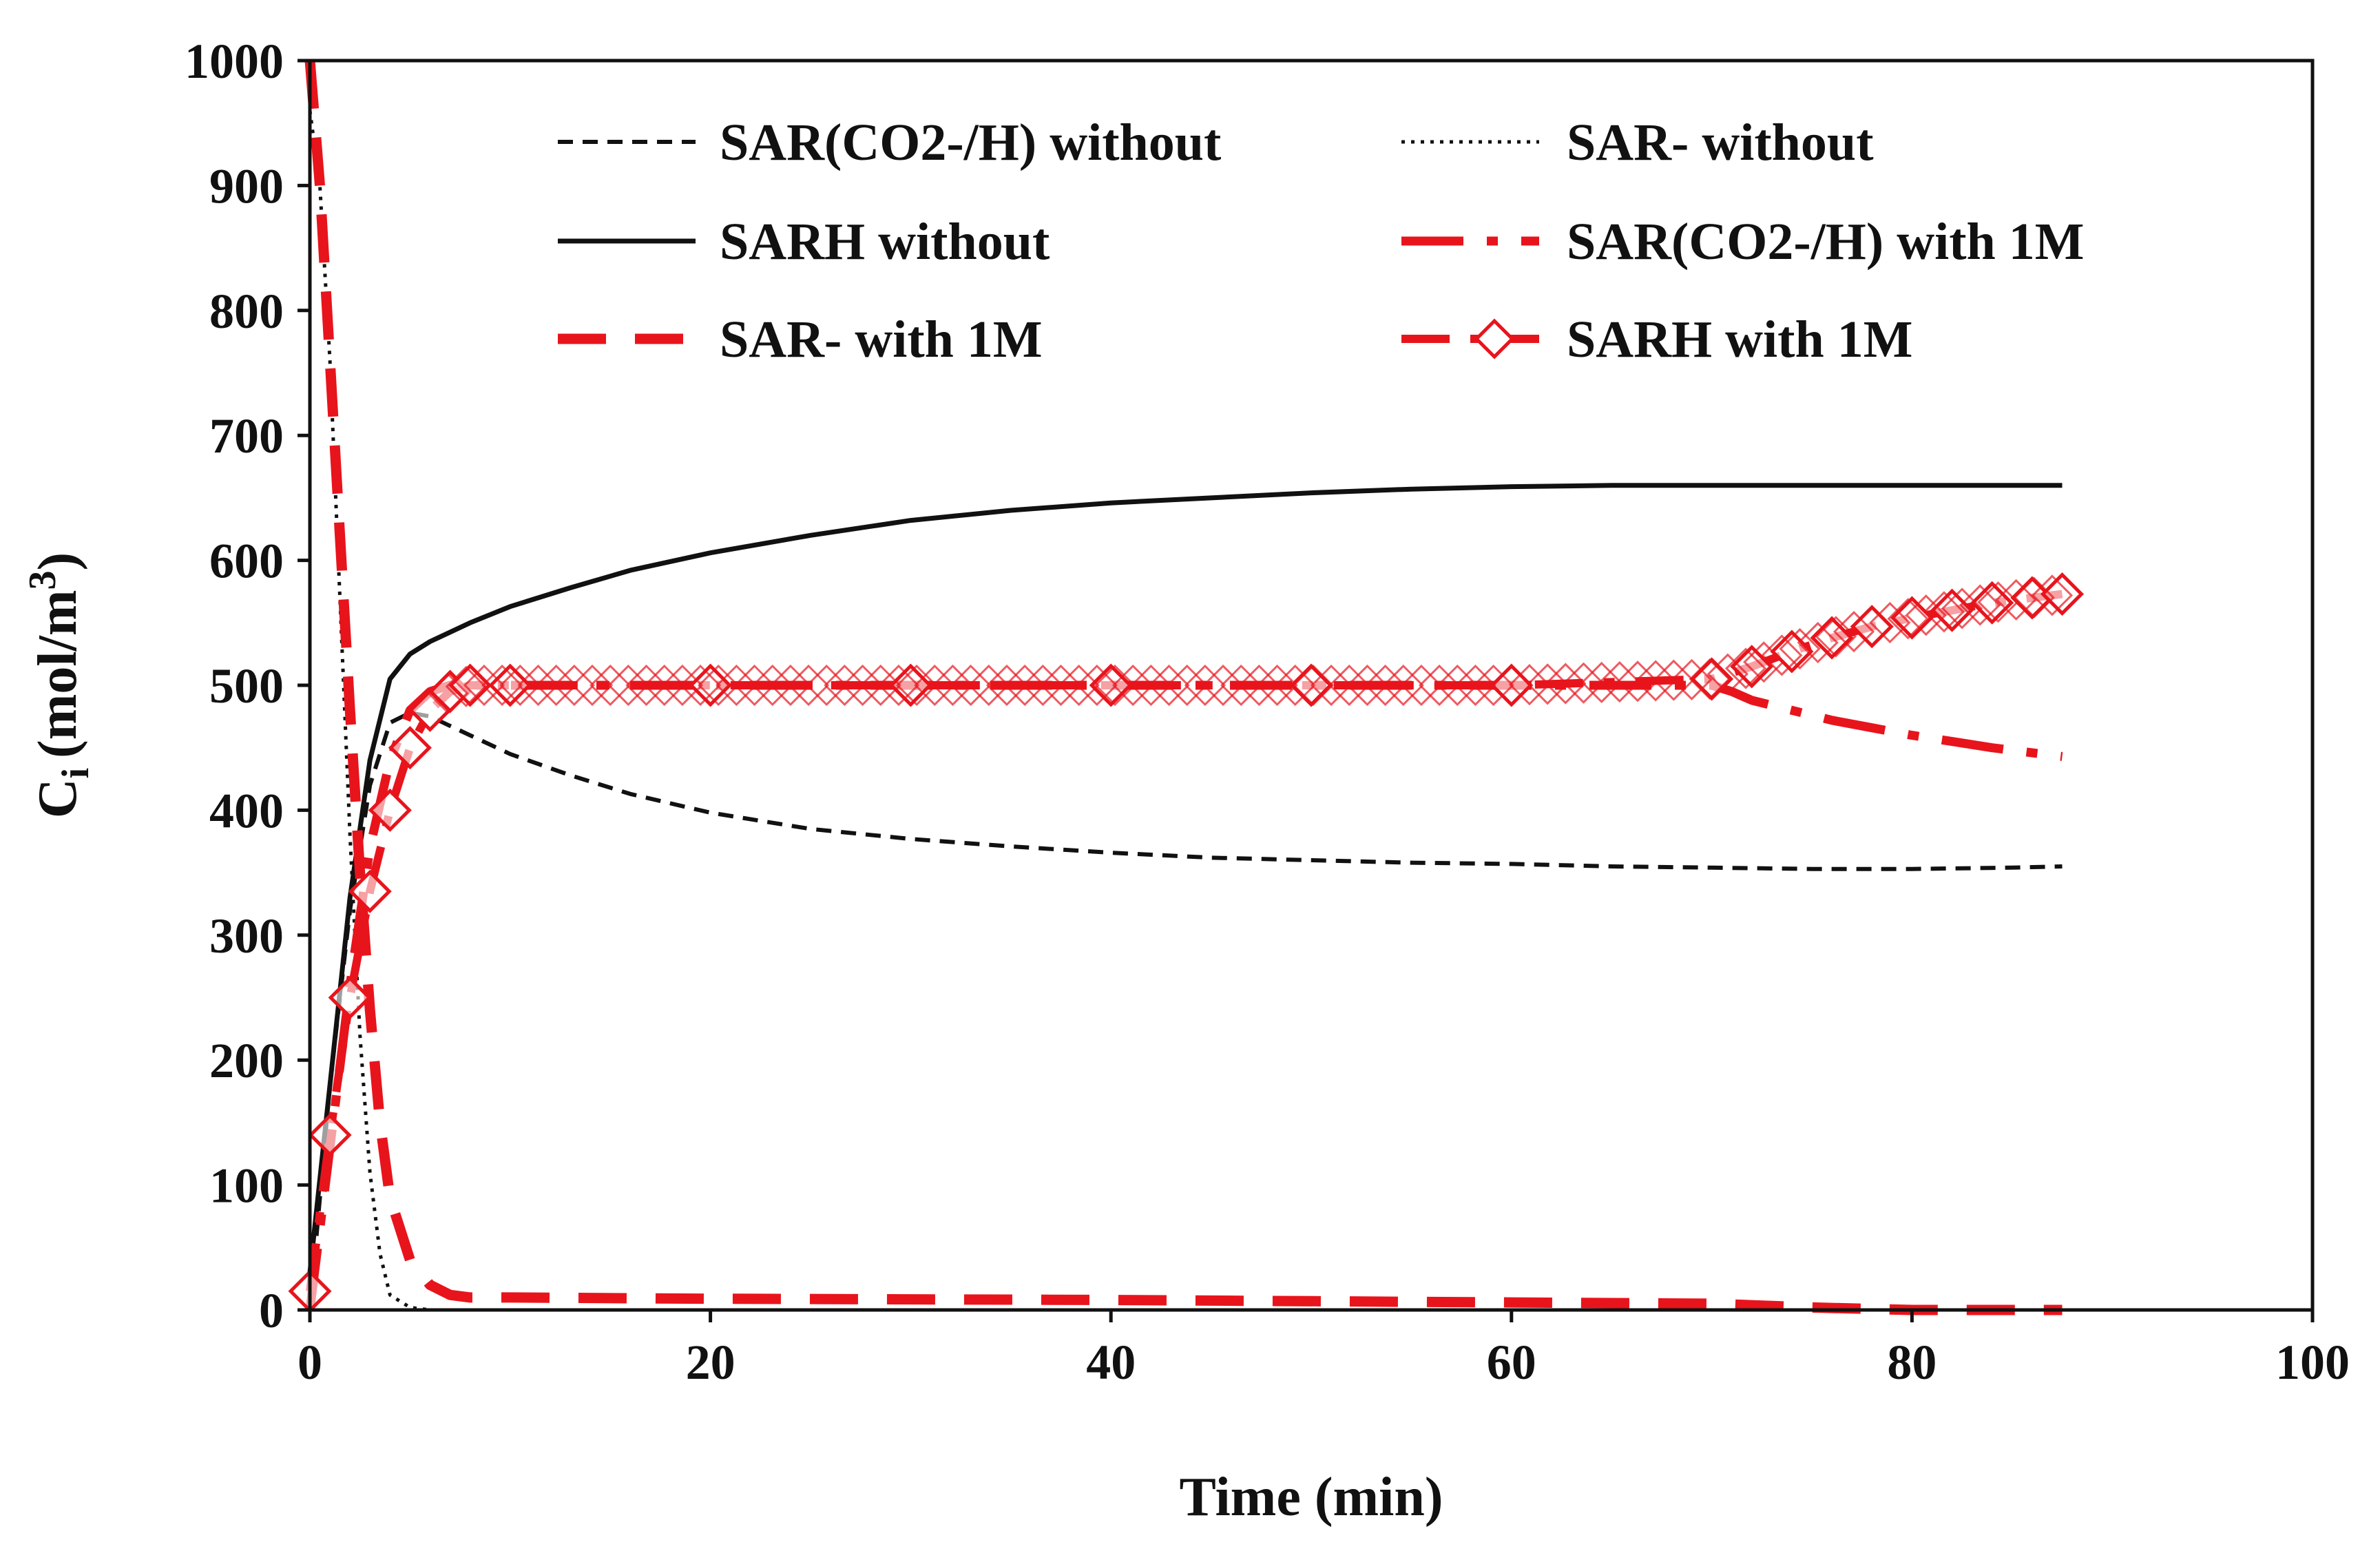 The width and height of the screenshot is (2380, 1551). Describe the element at coordinates (1111, 1362) in the screenshot. I see `x-tick-label: 40` at that location.